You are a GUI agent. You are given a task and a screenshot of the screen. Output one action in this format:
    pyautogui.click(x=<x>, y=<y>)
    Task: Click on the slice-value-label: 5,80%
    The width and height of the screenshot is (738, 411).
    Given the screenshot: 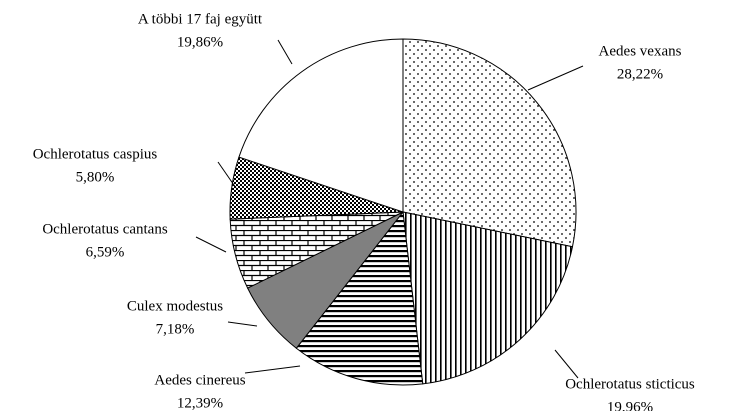 What is the action you would take?
    pyautogui.click(x=95, y=177)
    